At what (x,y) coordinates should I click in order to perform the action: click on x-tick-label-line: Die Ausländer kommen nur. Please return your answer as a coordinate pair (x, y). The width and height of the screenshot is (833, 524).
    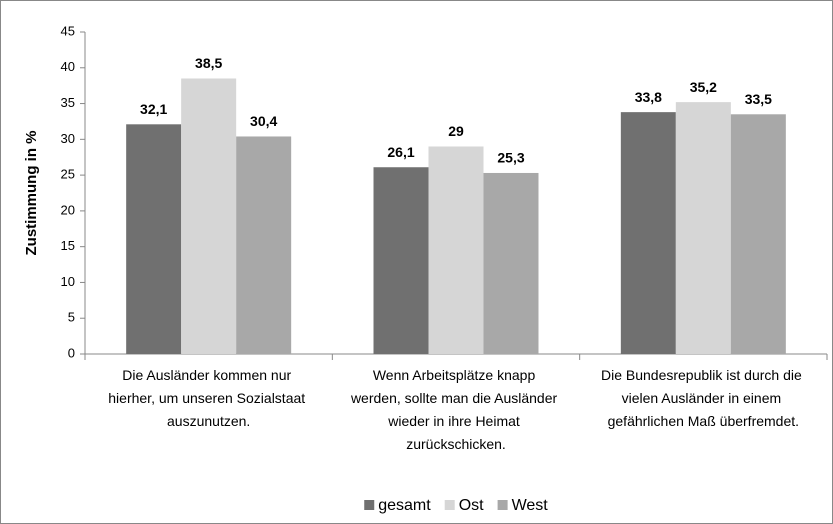
    Looking at the image, I should click on (208, 375).